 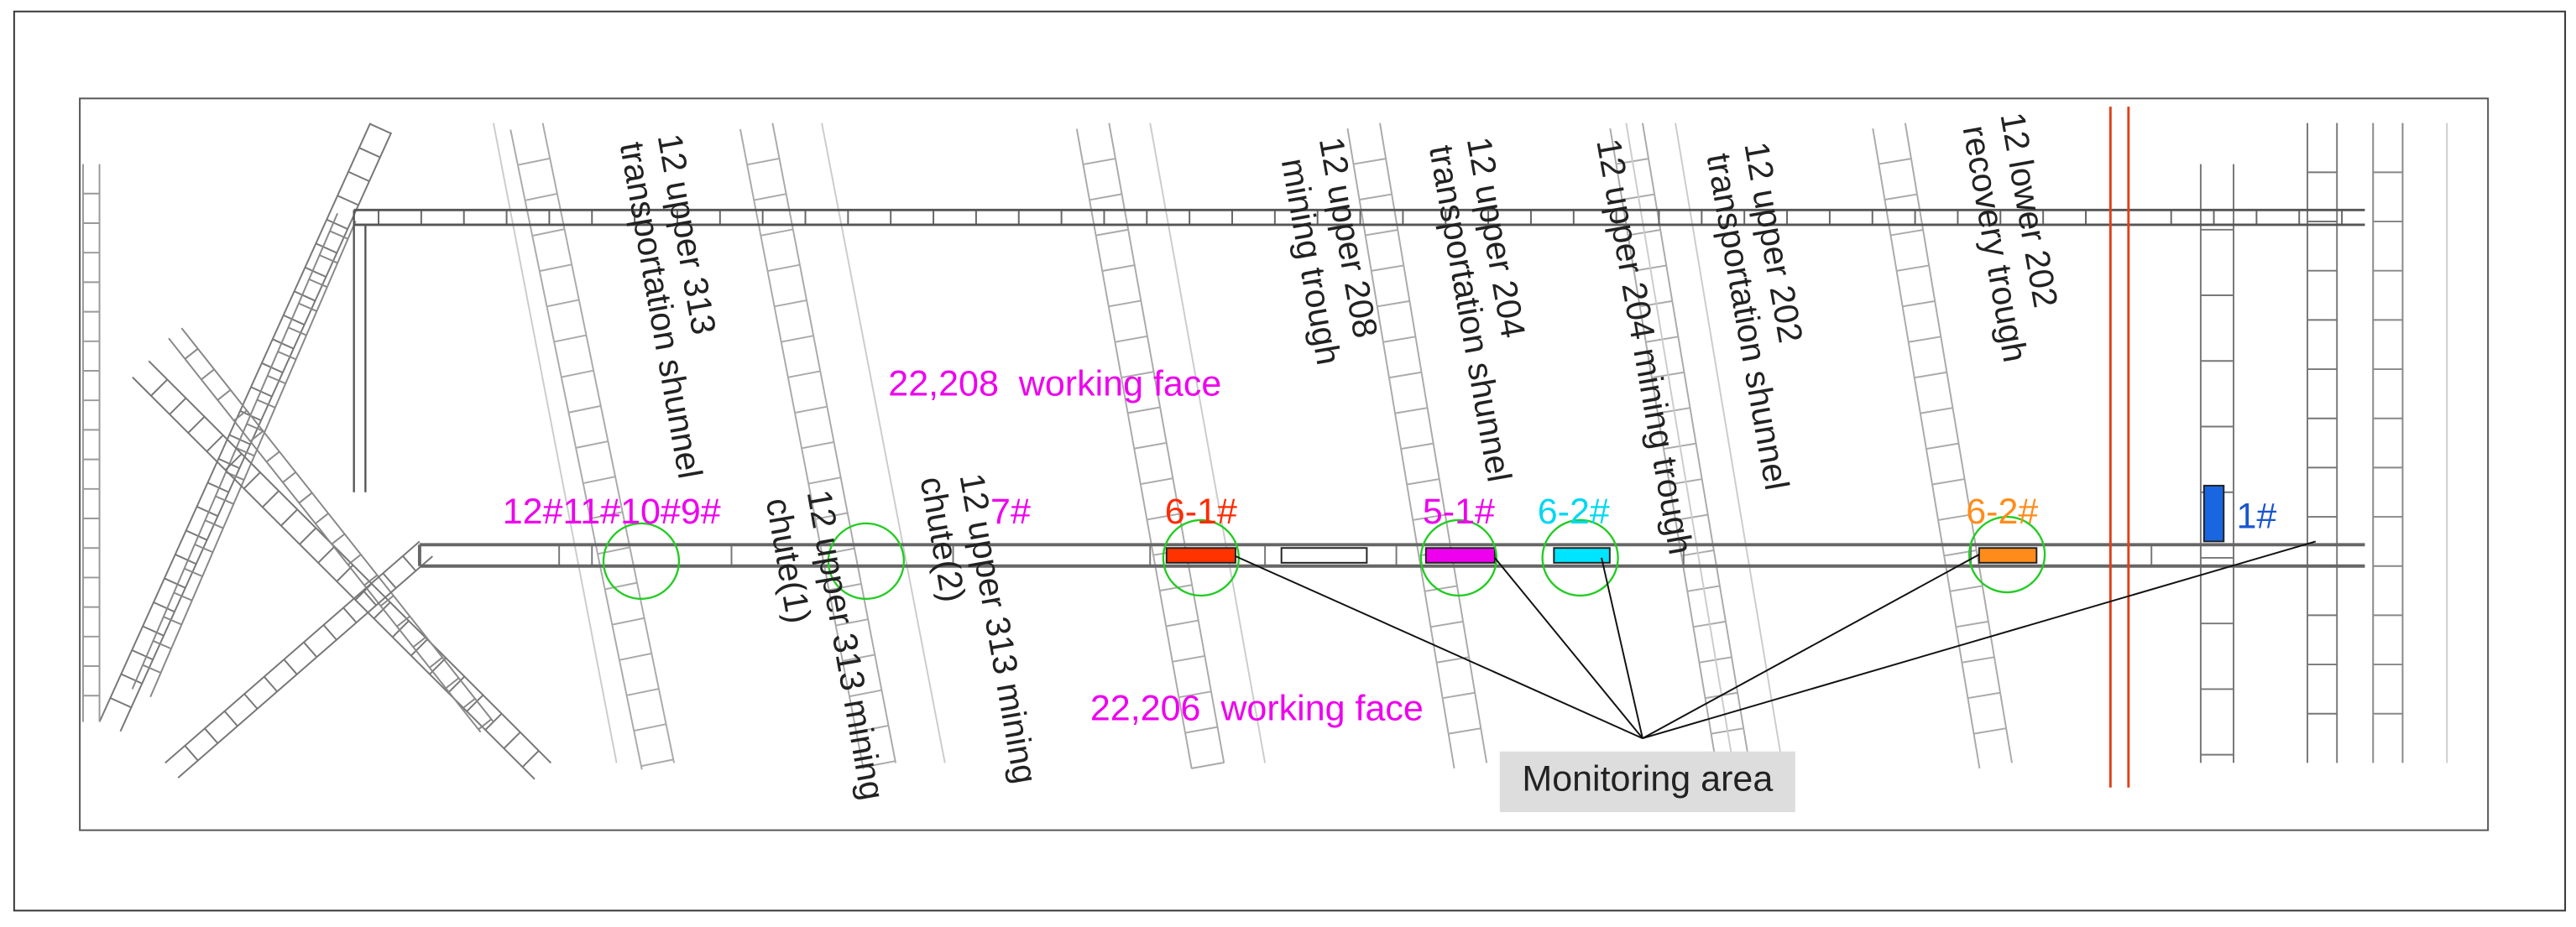 I want to click on point-label: 1#, so click(x=2256, y=517).